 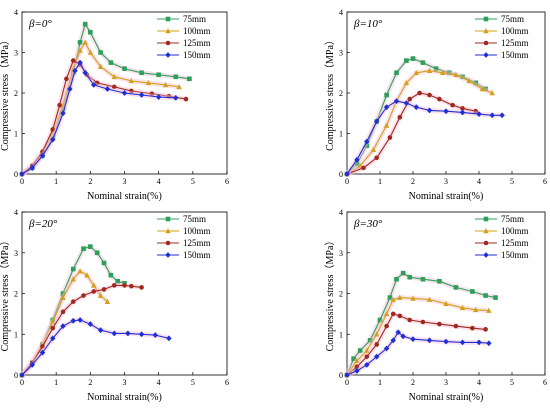 What do you see at coordinates (16, 134) in the screenshot?
I see `y-tick-label: 1` at bounding box center [16, 134].